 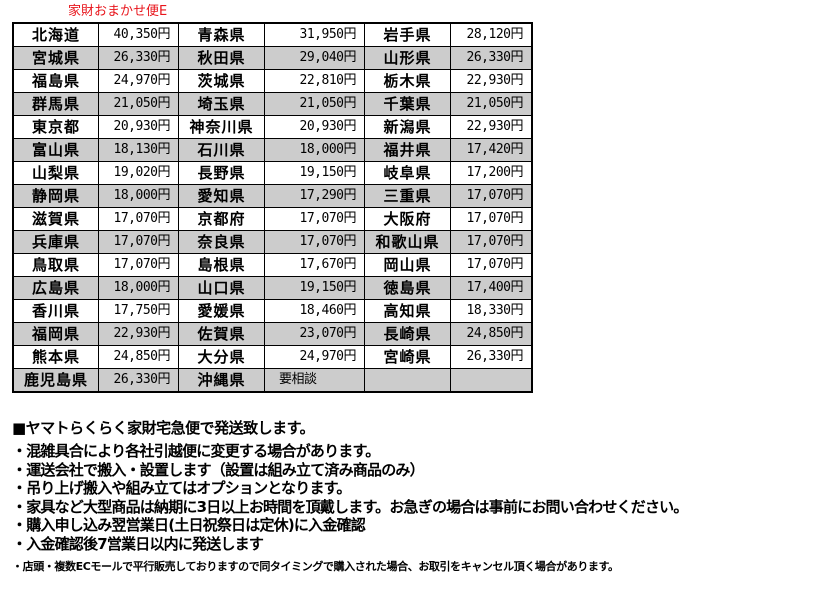 I want to click on table-row: 北海道 40,350円 青森県 31,950円 岩手県 28,120円, so click(x=272, y=34).